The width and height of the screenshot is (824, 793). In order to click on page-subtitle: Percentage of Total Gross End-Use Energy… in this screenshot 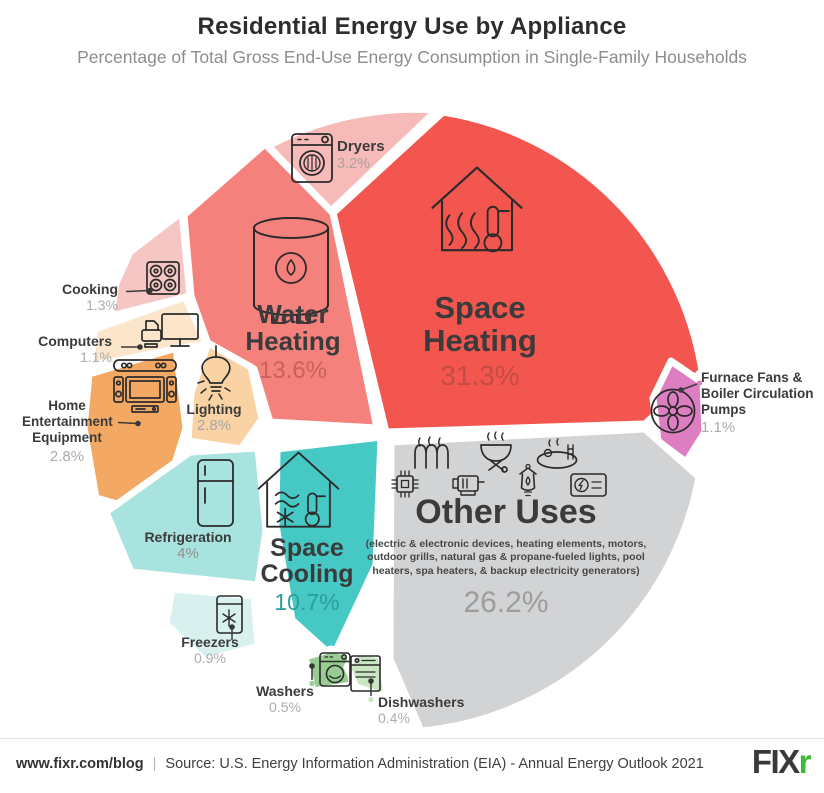, I will do `click(412, 57)`.